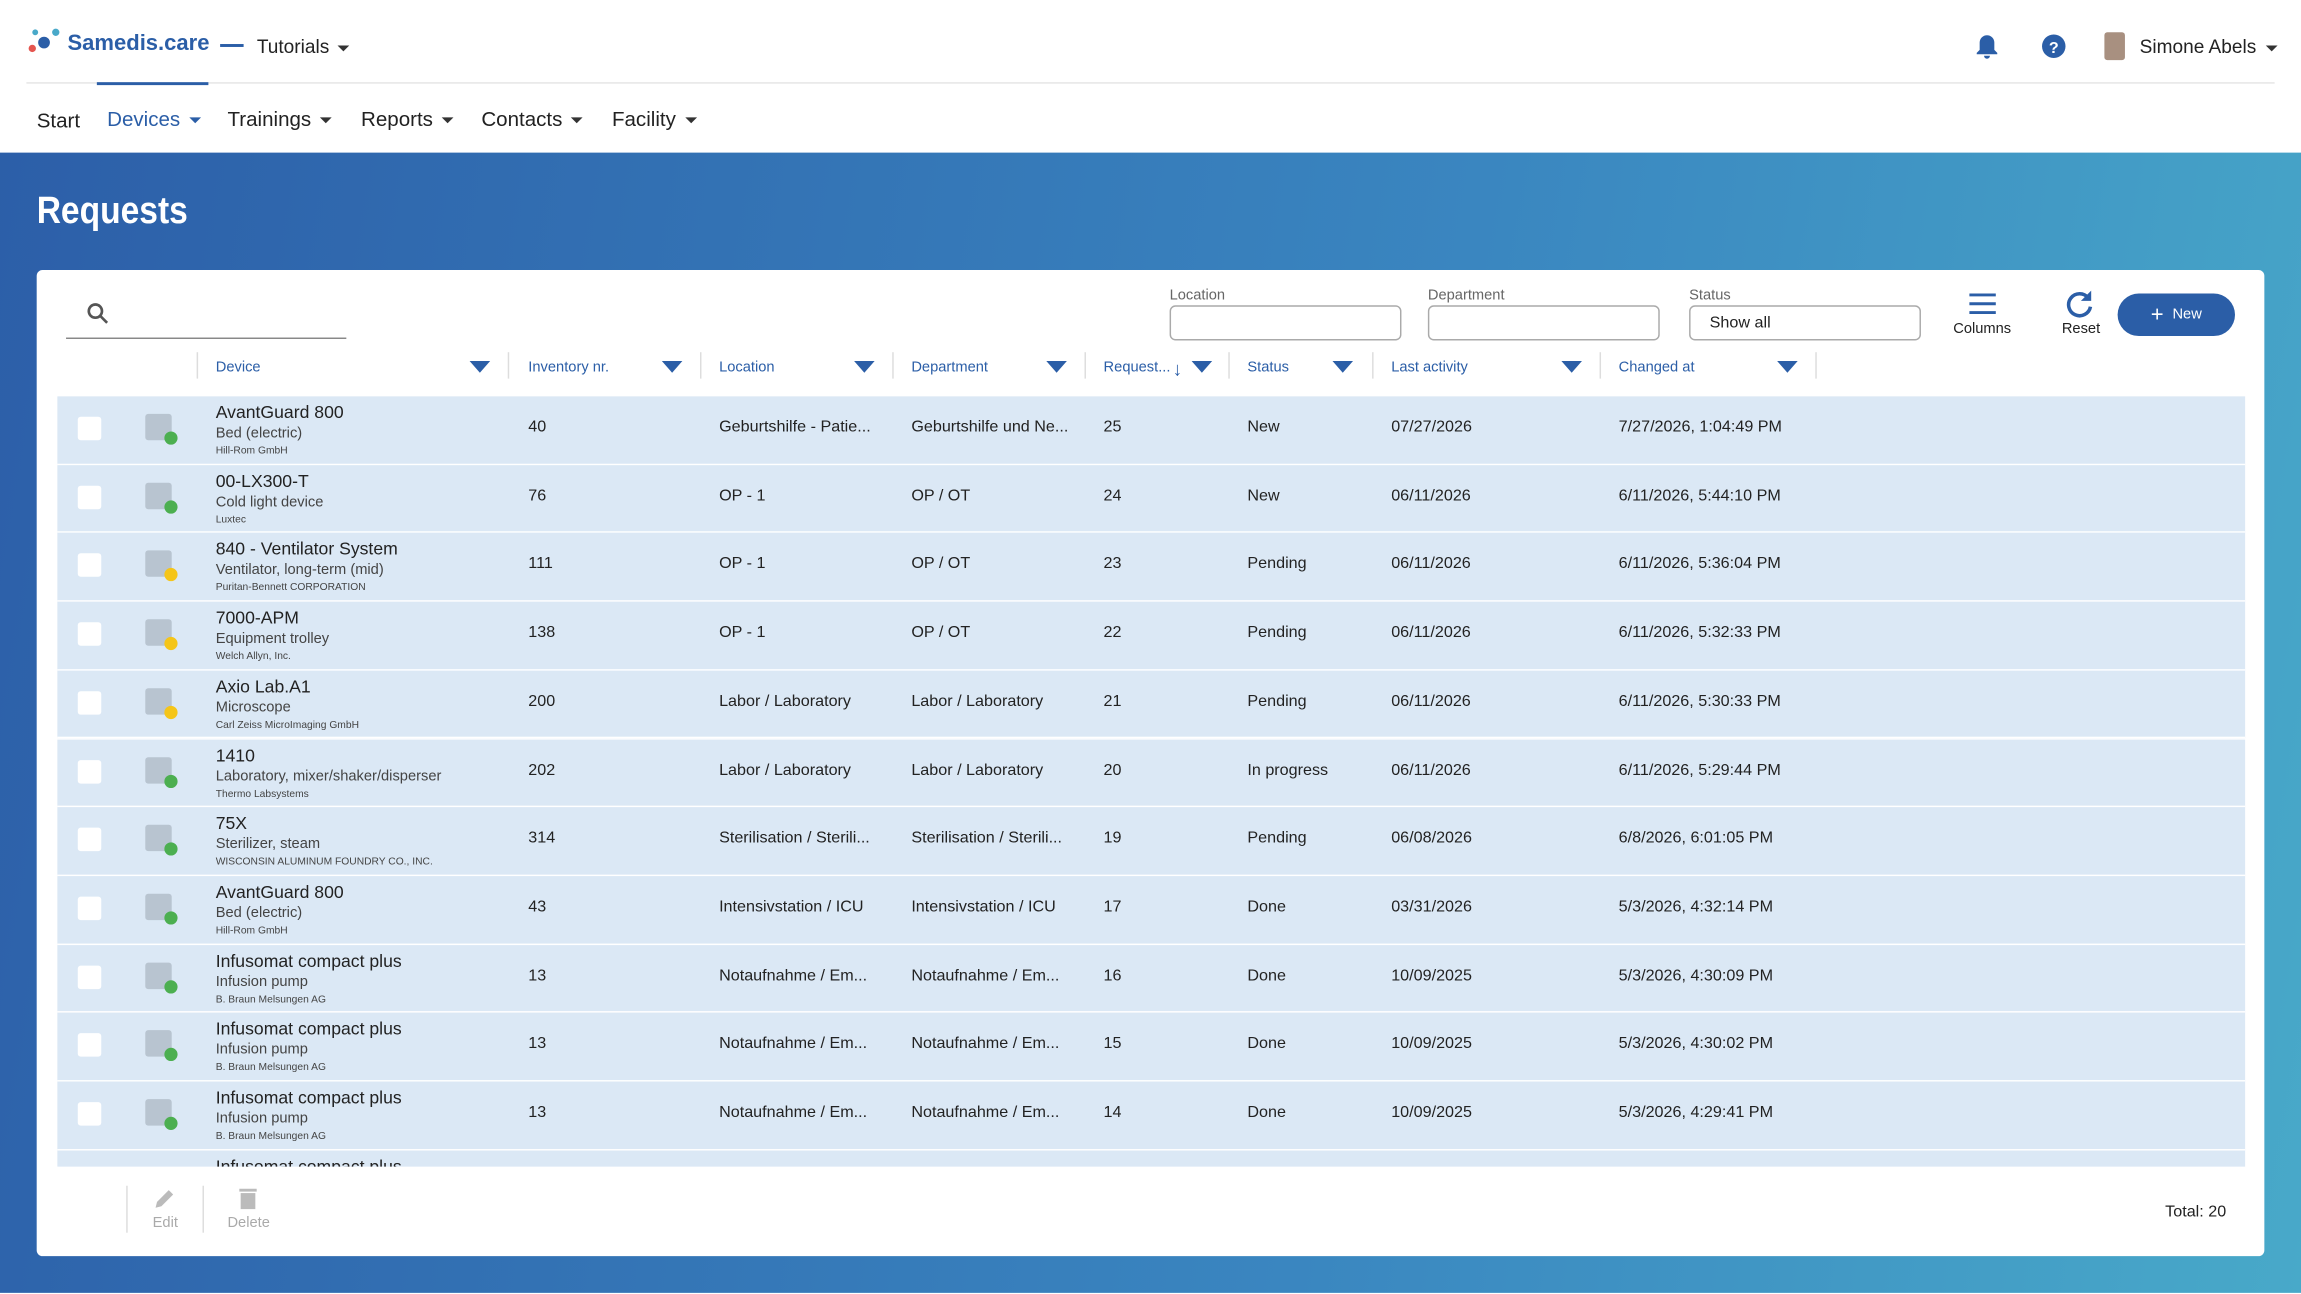  I want to click on reset-icon, so click(2079, 303).